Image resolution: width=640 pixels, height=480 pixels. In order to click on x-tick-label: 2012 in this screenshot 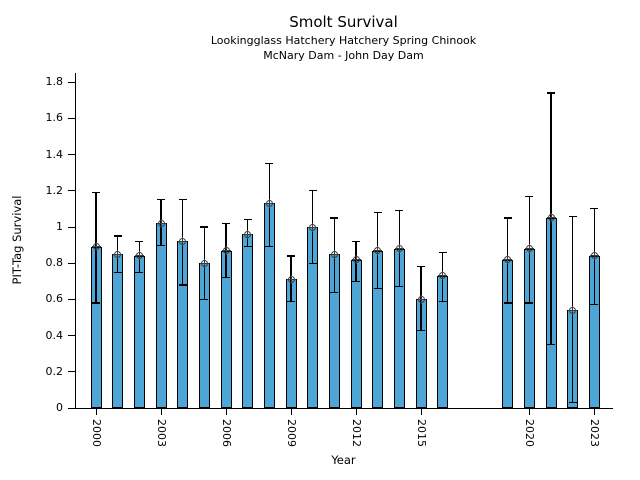, I will do `click(356, 433)`.